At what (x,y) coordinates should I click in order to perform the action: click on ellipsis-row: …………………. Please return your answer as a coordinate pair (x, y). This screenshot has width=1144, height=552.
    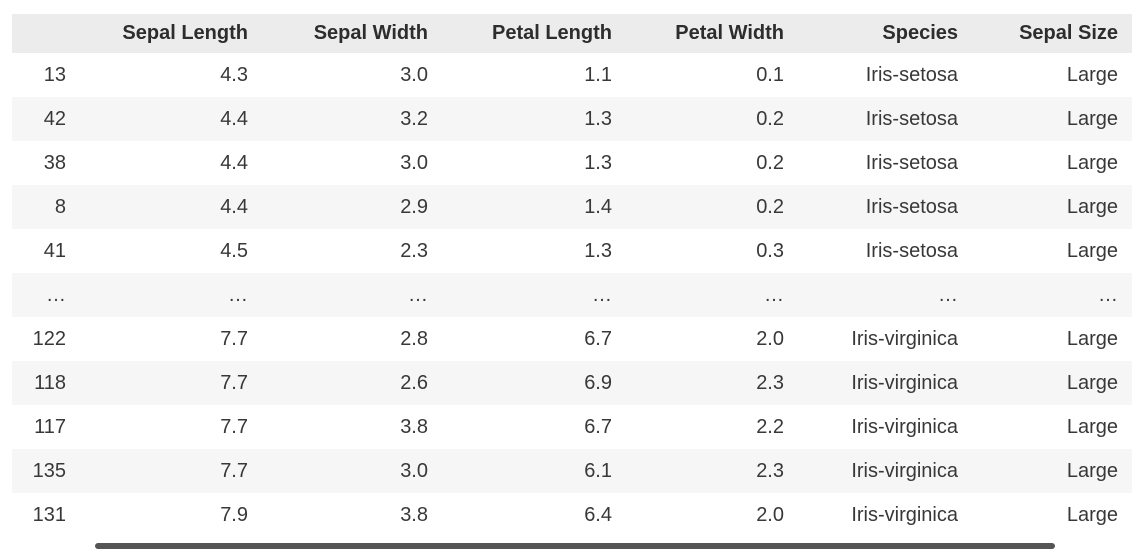
    Looking at the image, I should click on (572, 295).